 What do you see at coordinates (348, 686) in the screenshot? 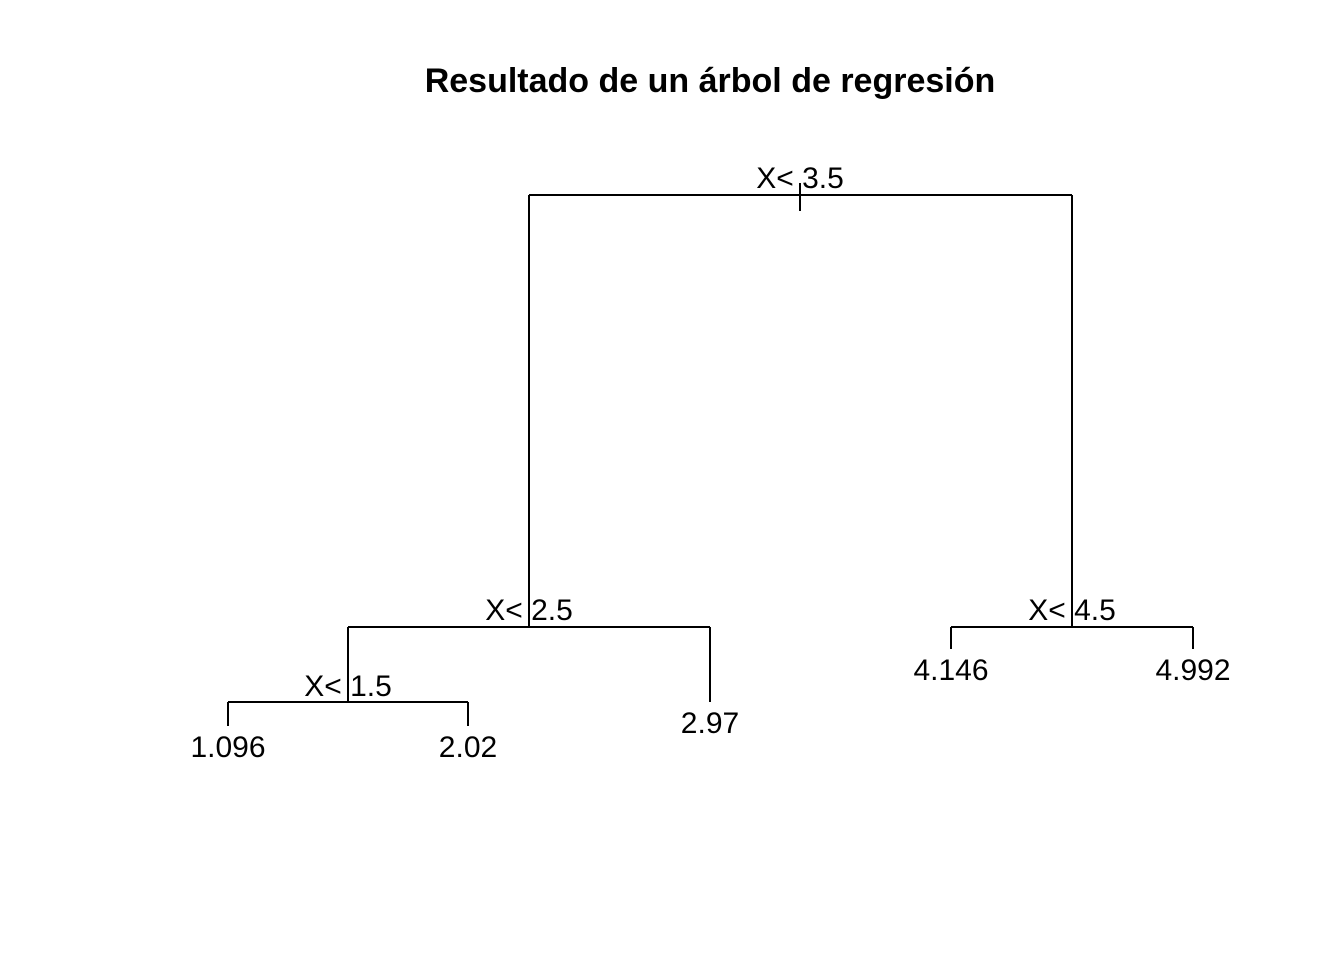
I see `split-label-leftleft: X< 1.5` at bounding box center [348, 686].